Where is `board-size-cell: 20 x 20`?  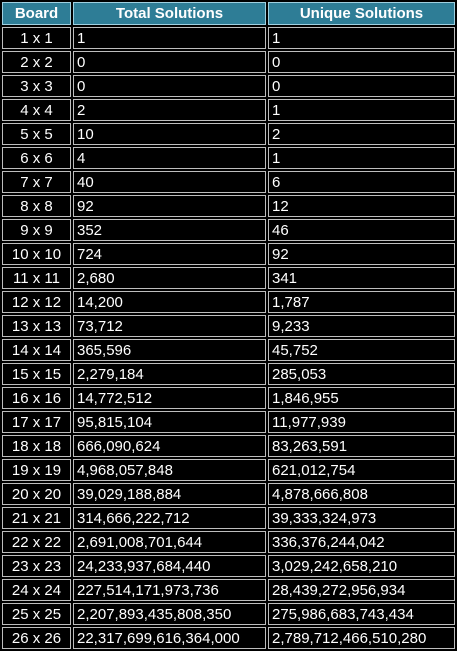 board-size-cell: 20 x 20 is located at coordinates (36, 494).